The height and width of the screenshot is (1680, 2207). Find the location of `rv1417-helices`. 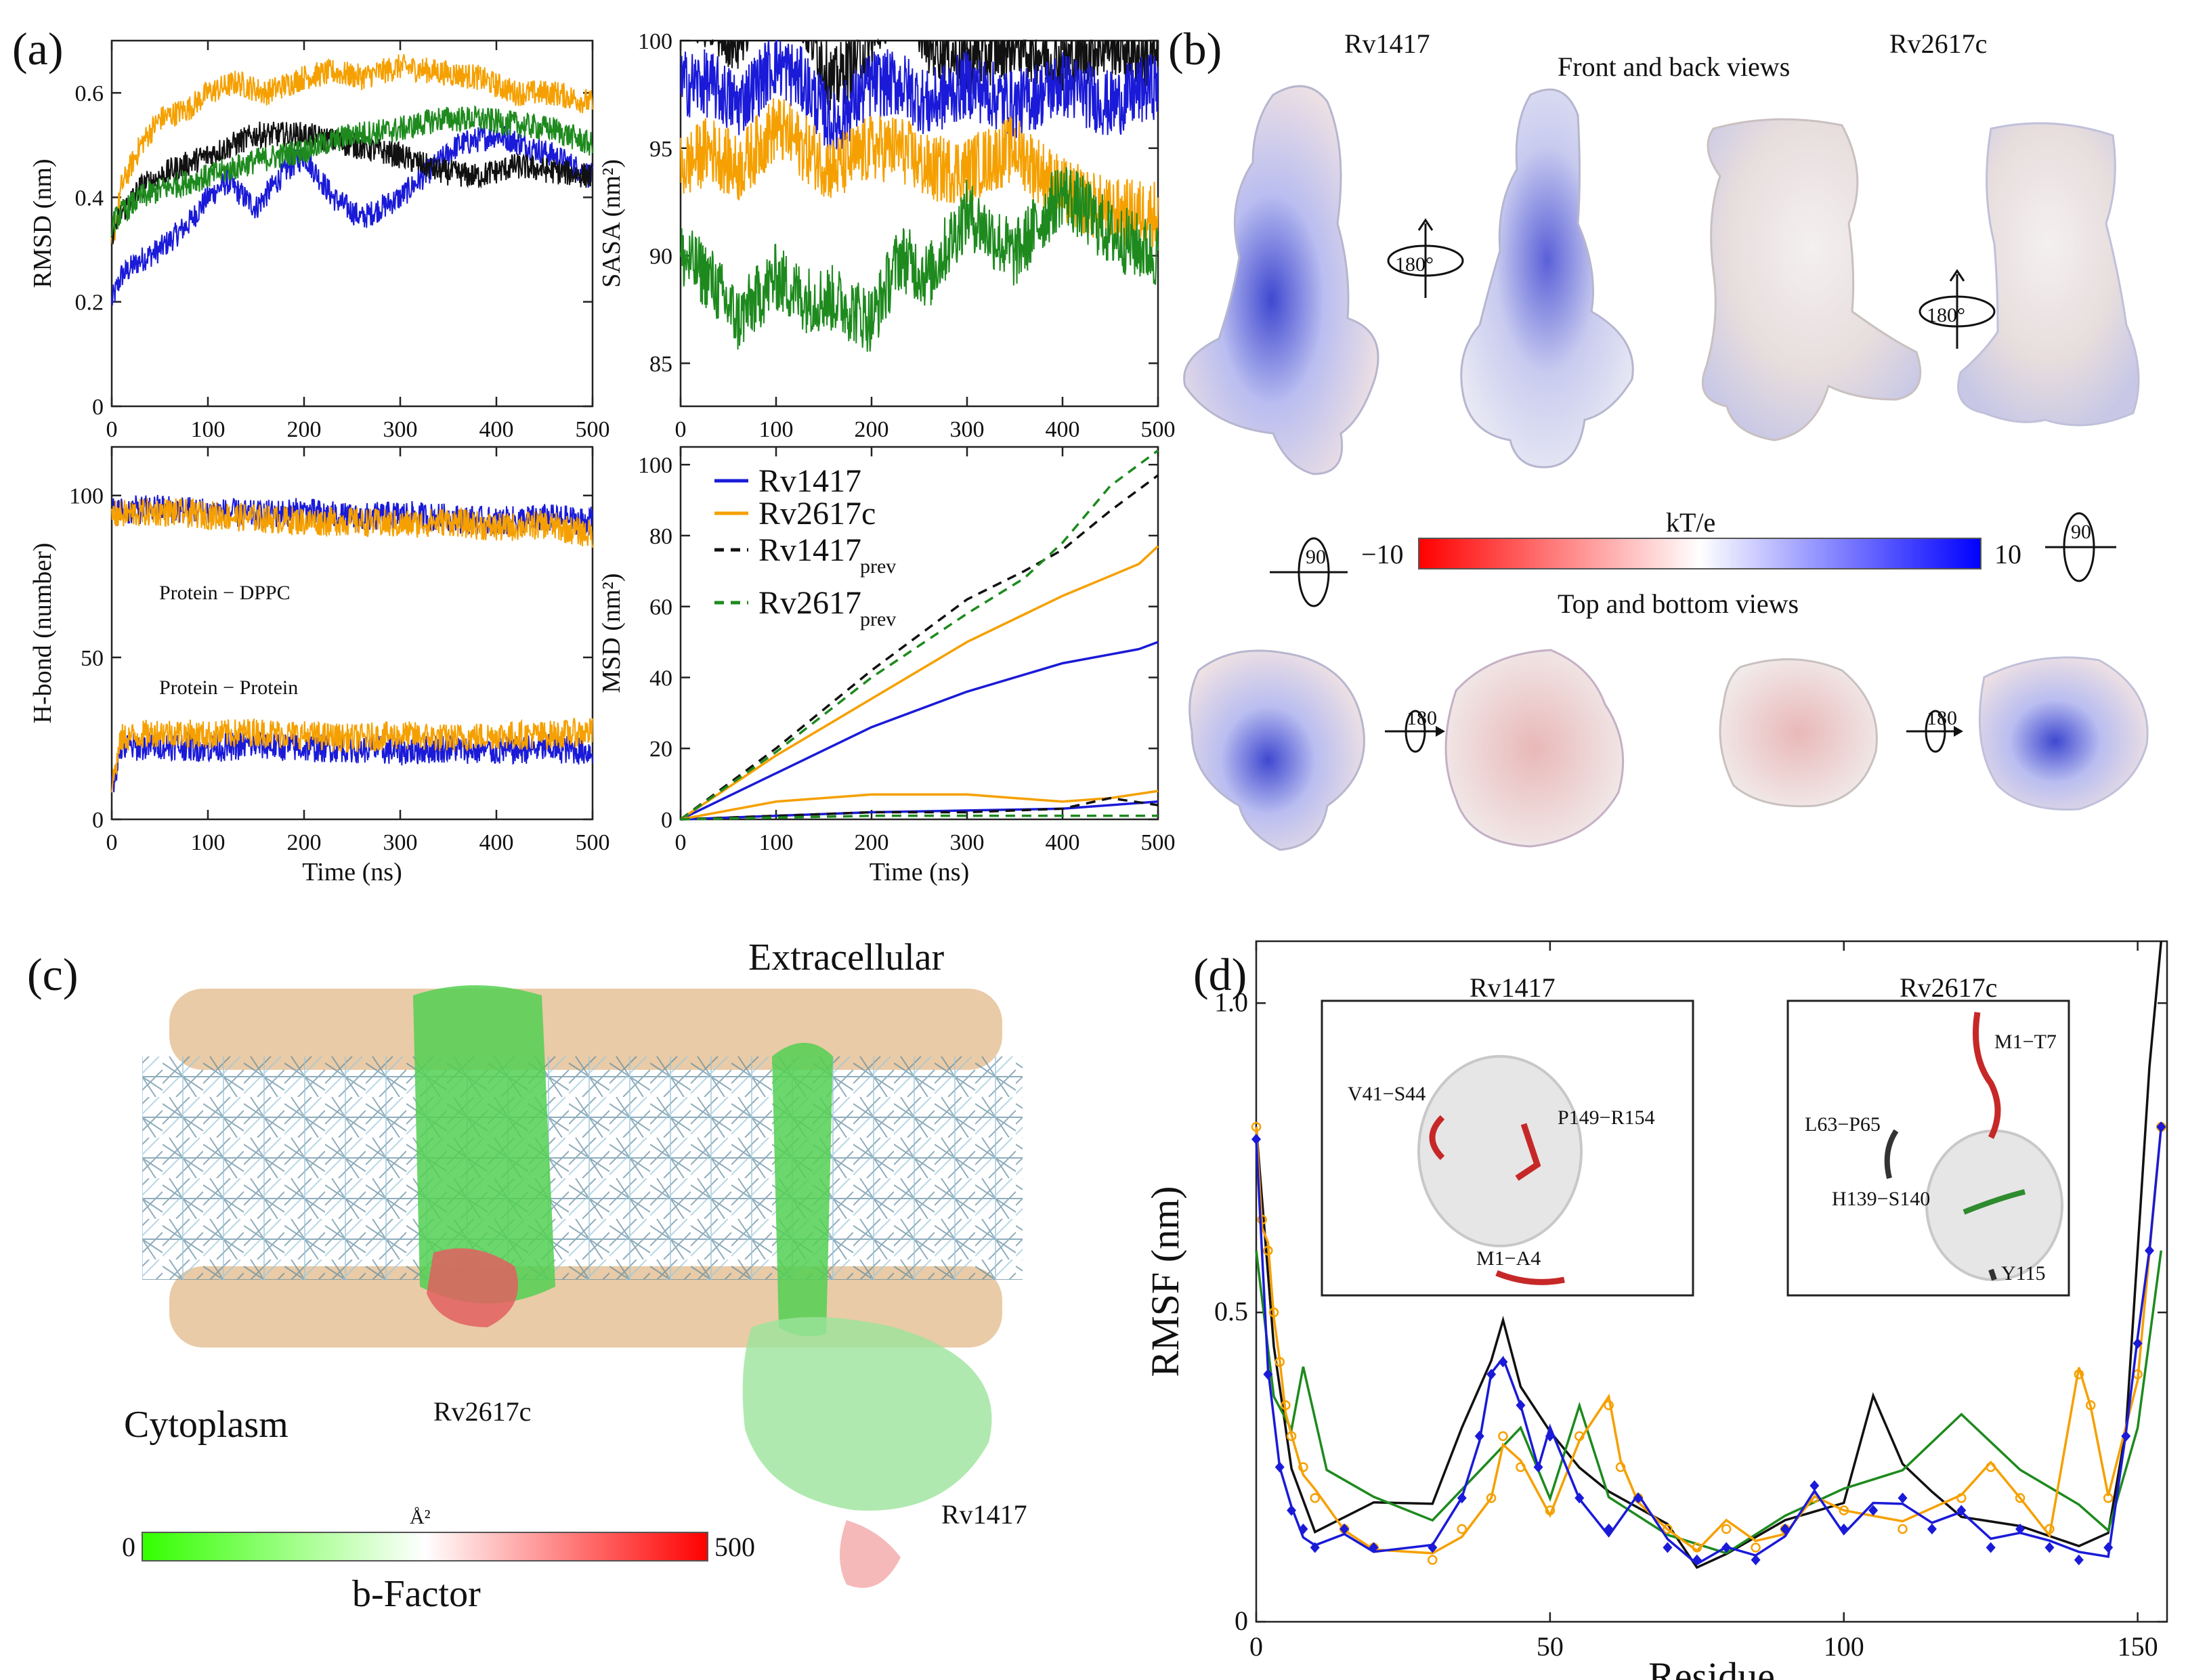

rv1417-helices is located at coordinates (803, 1190).